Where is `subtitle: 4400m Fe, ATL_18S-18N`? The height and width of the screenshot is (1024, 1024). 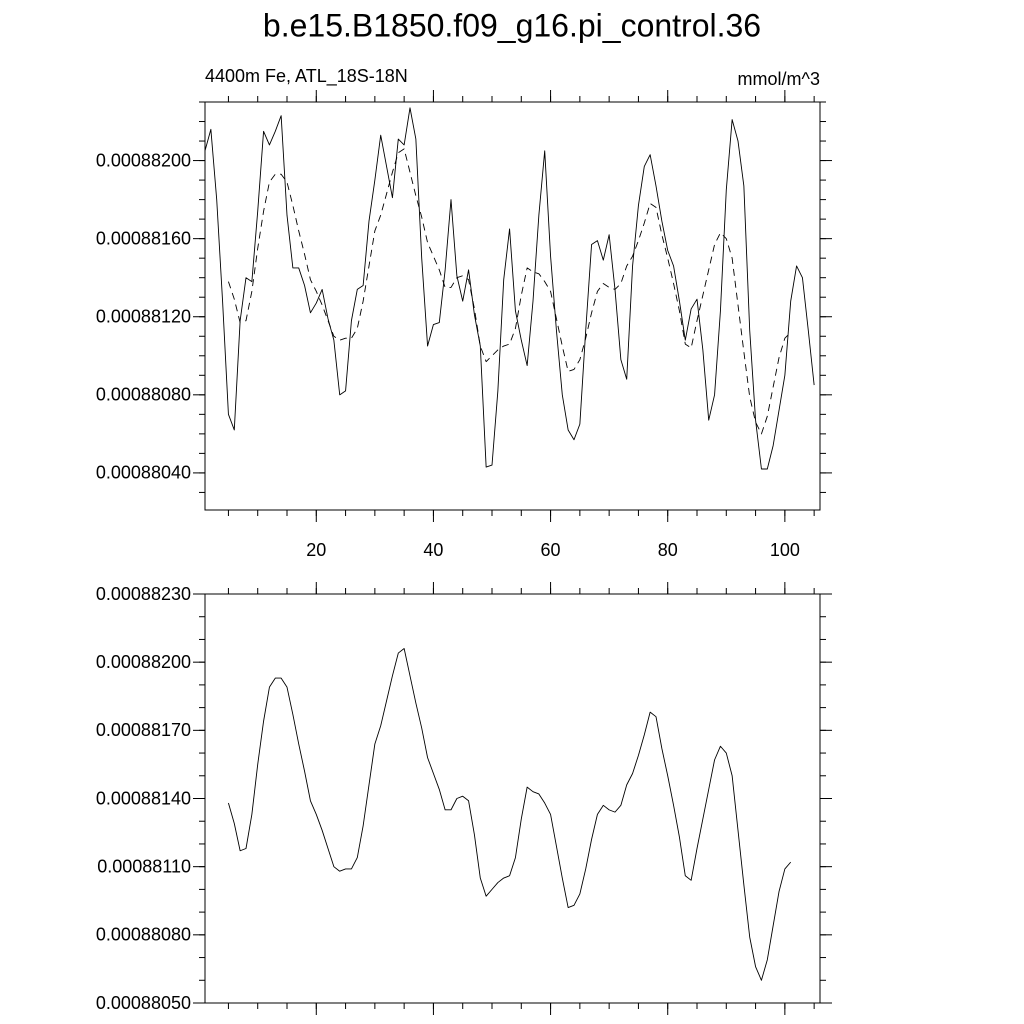 subtitle: 4400m Fe, ATL_18S-18N is located at coordinates (306, 76).